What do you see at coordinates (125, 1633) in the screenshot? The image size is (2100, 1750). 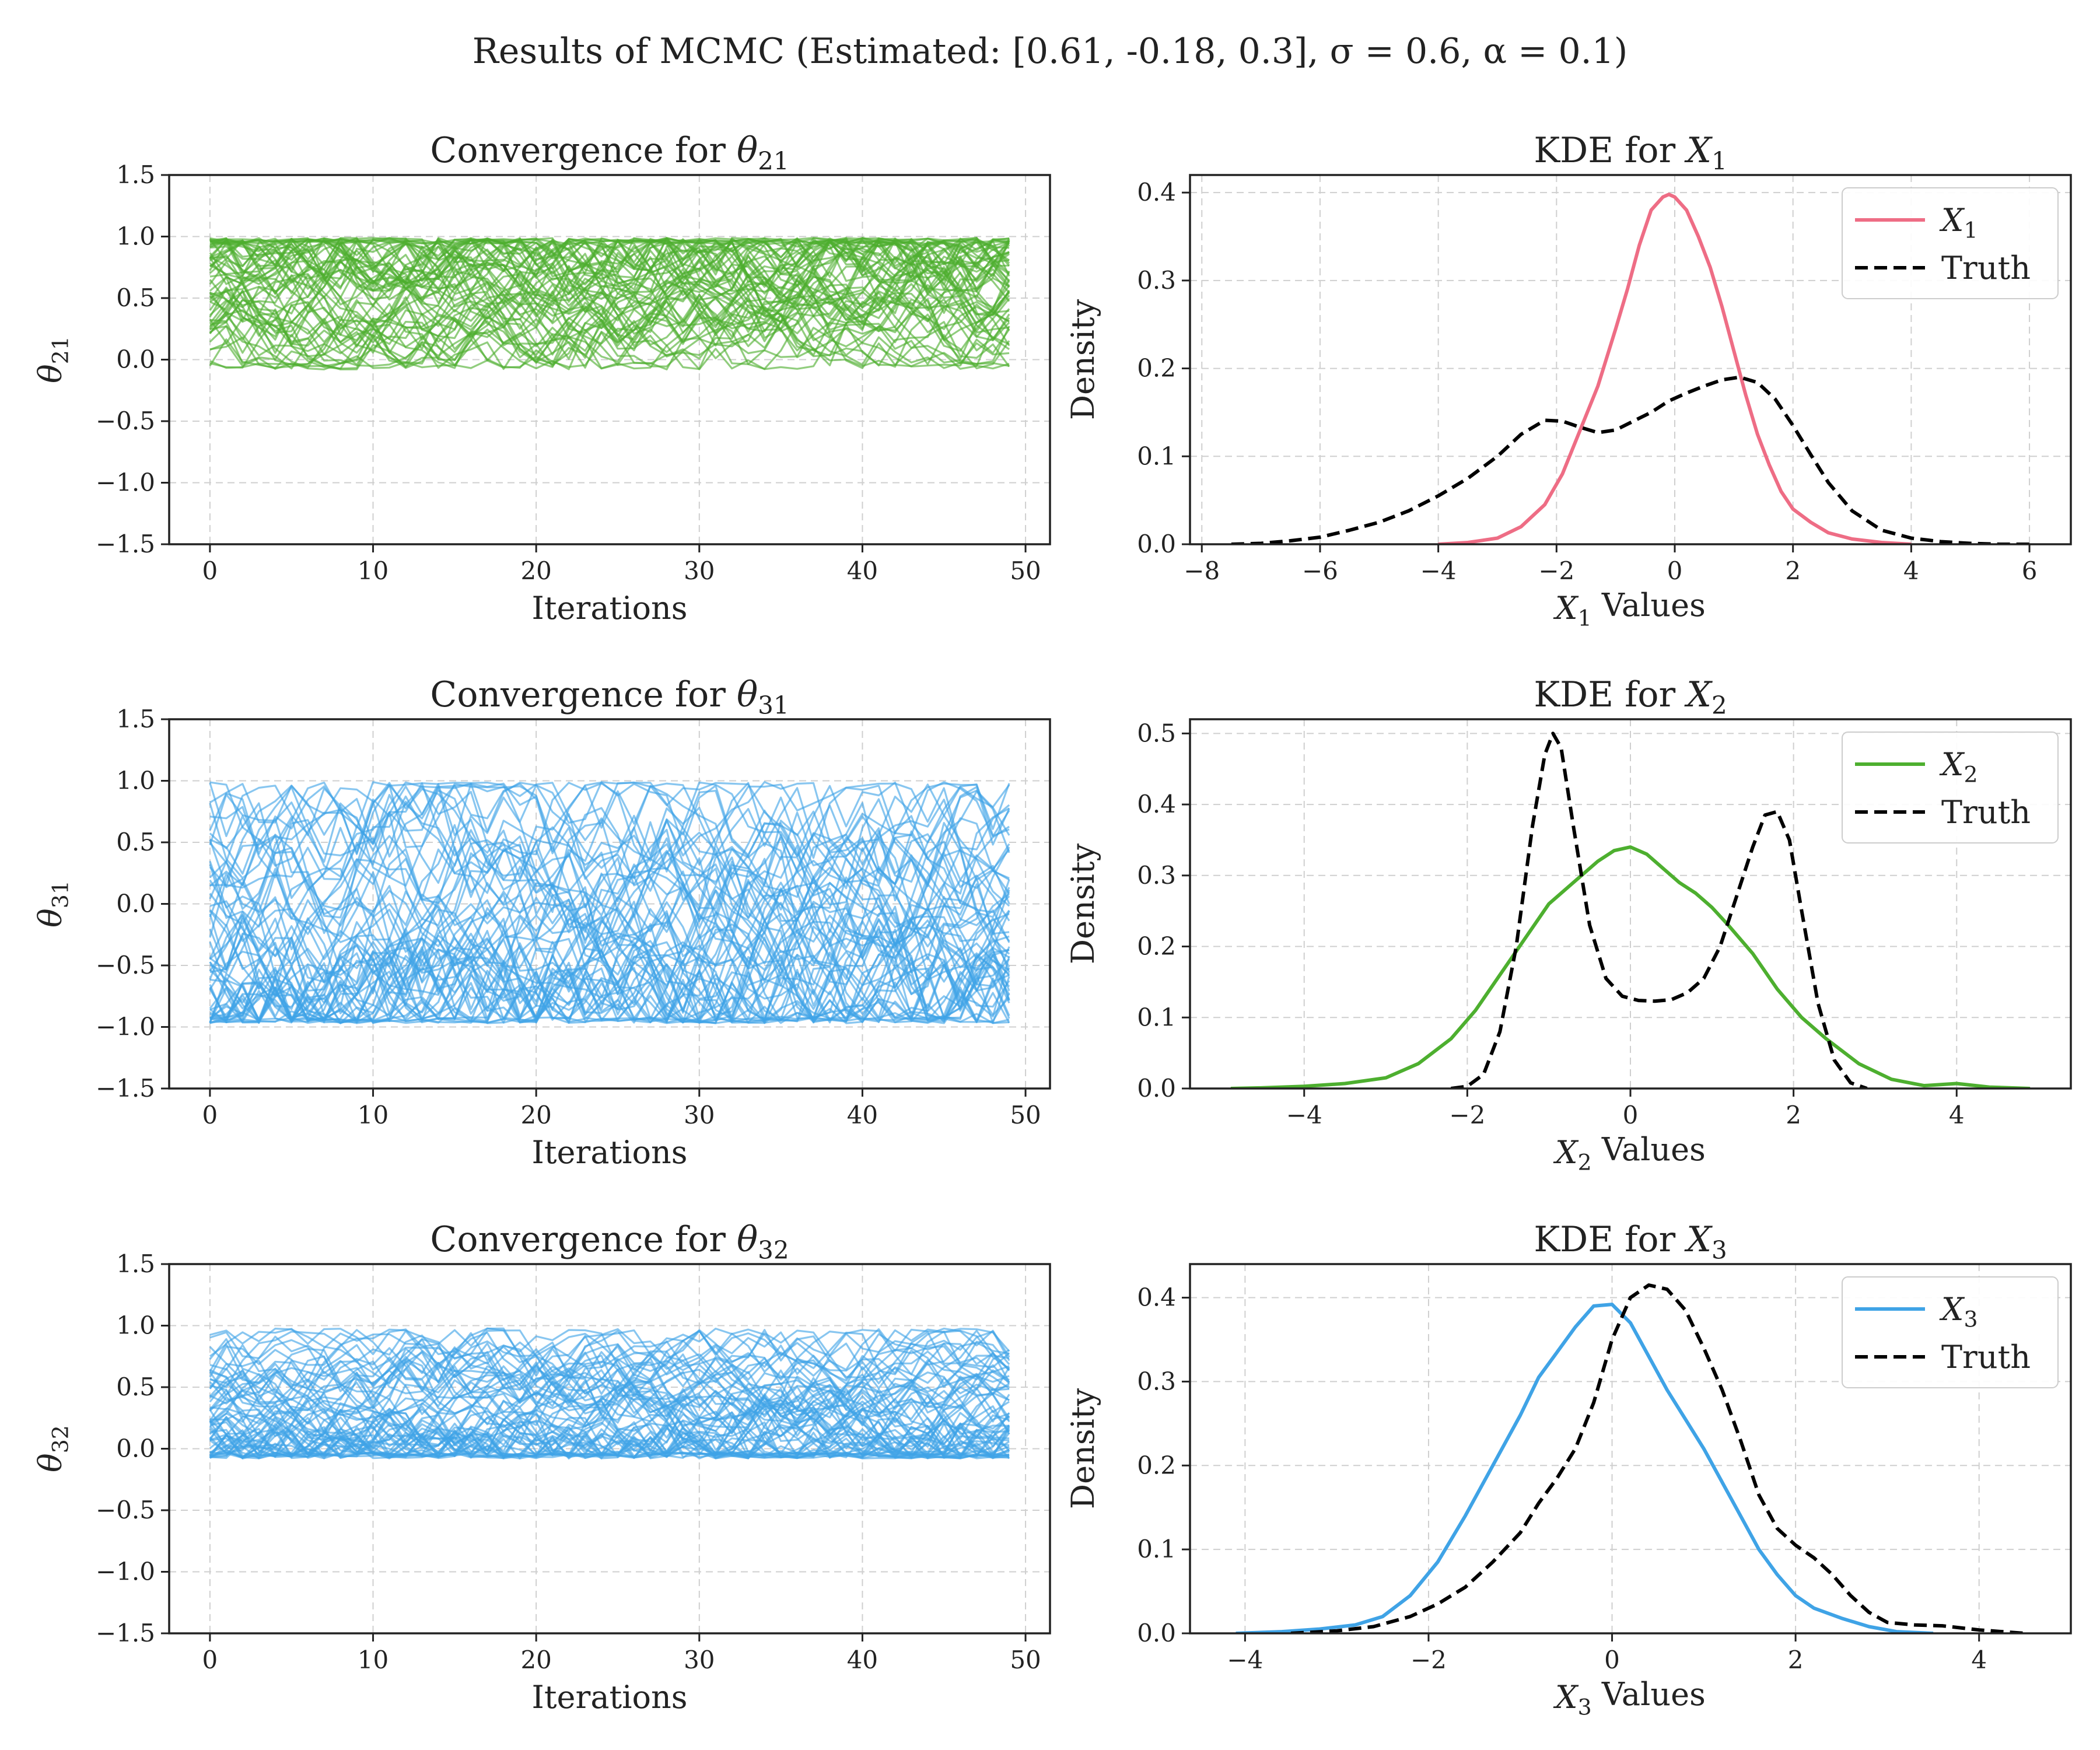 I see `y-tick-label: −1.5` at bounding box center [125, 1633].